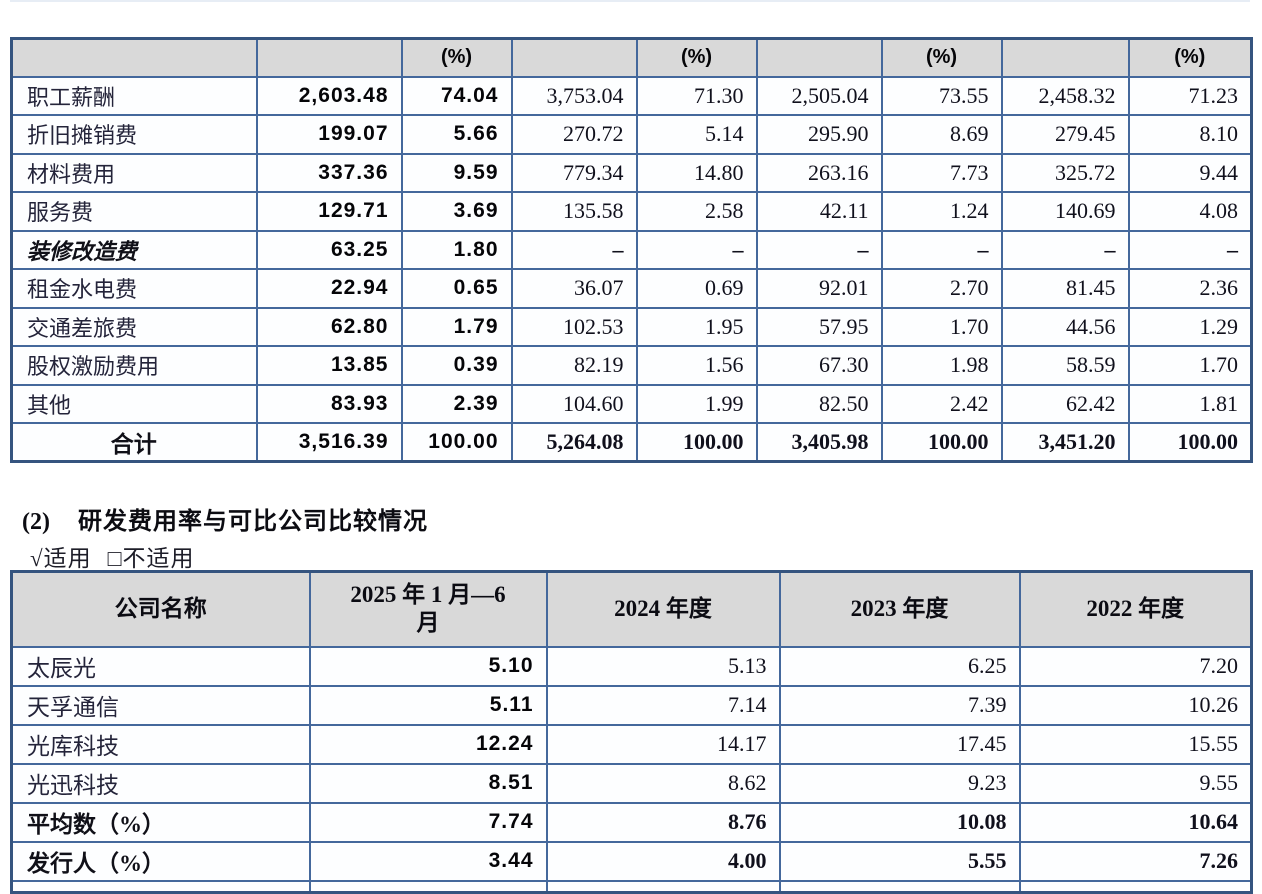 This screenshot has width=1262, height=894. What do you see at coordinates (1065, 288) in the screenshot?
I see `cell-value: 81.45` at bounding box center [1065, 288].